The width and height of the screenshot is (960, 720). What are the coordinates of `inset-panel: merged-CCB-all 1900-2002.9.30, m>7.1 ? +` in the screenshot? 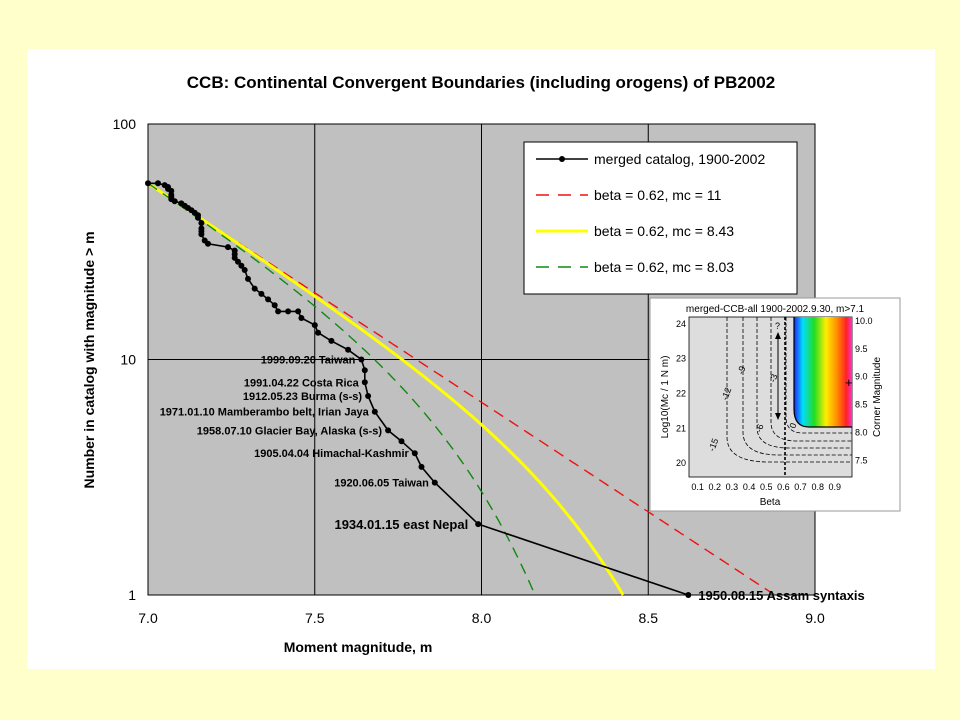 It's located at (775, 404).